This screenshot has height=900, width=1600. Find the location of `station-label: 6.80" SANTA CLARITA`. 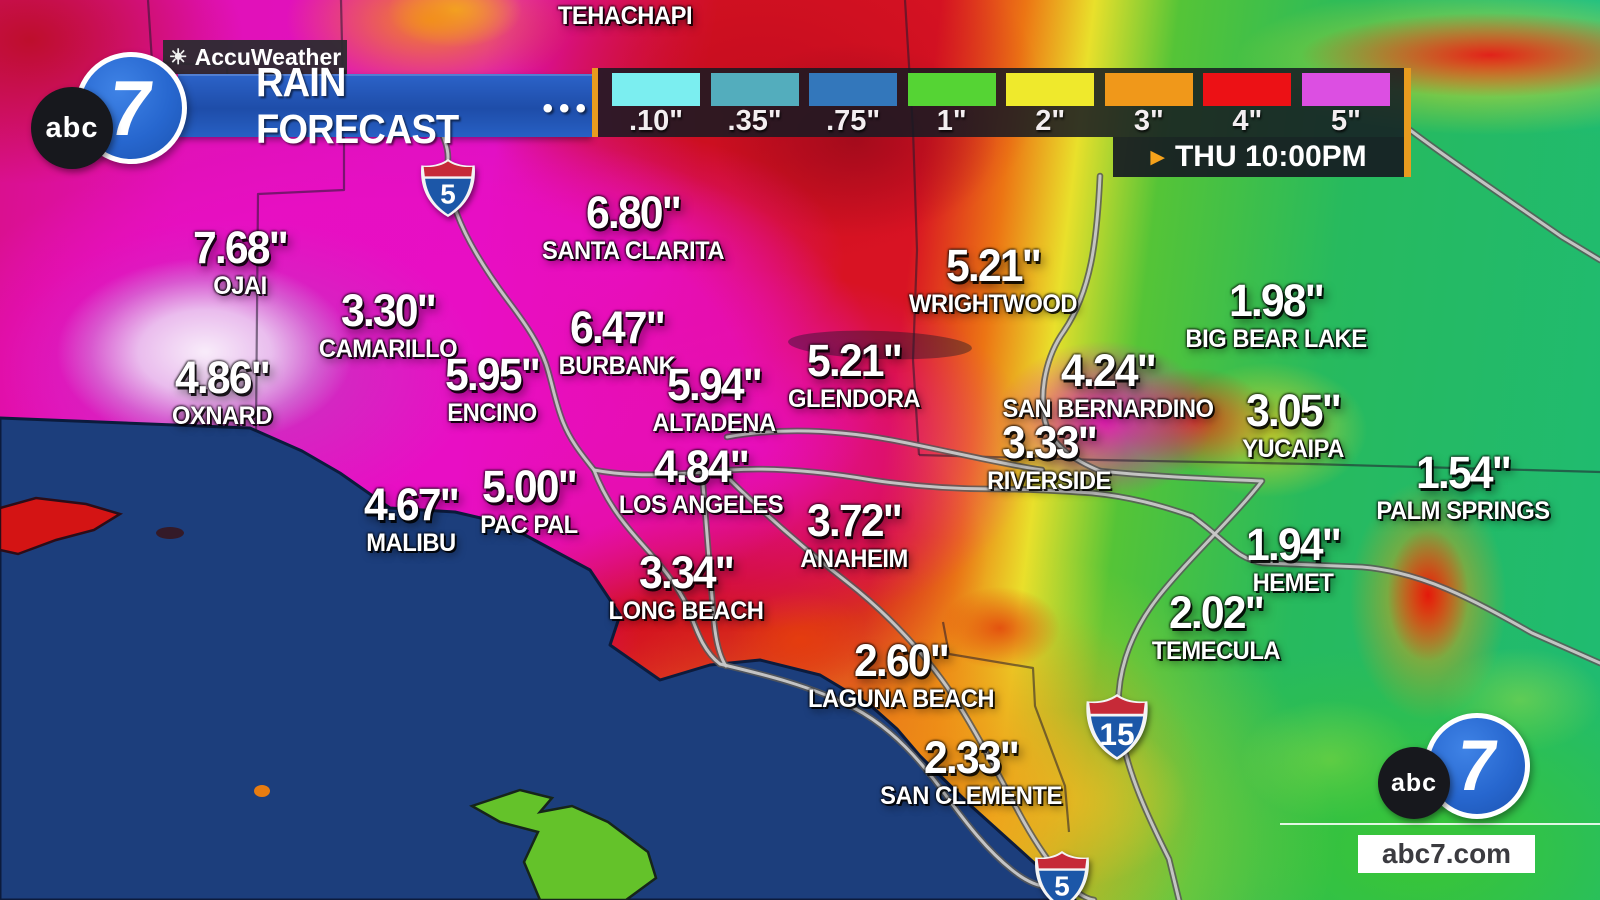

station-label: 6.80" SANTA CLARITA is located at coordinates (633, 228).